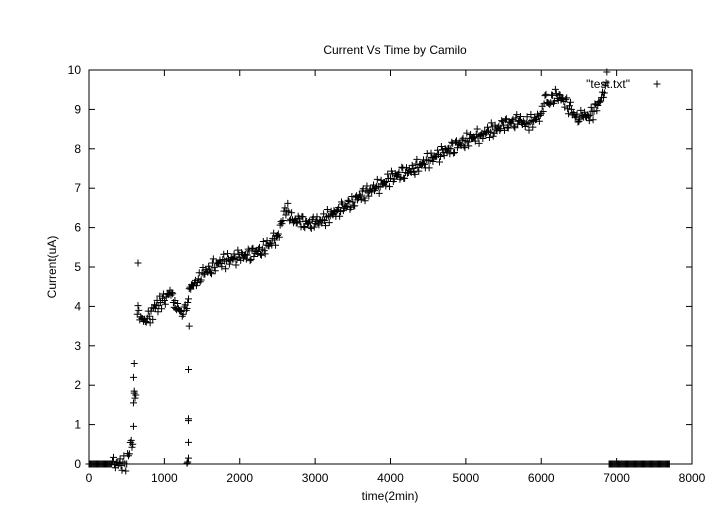 Image resolution: width=727 pixels, height=520 pixels. Describe the element at coordinates (466, 478) in the screenshot. I see `x-tick-label: 5000` at that location.